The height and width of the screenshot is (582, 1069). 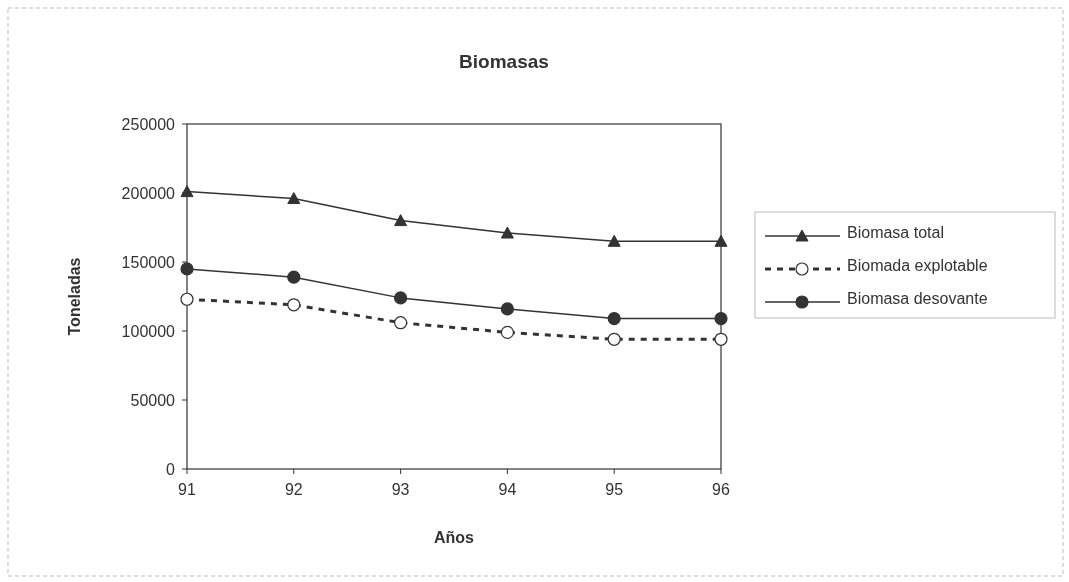 I want to click on x-tick-label: 92, so click(x=293, y=489).